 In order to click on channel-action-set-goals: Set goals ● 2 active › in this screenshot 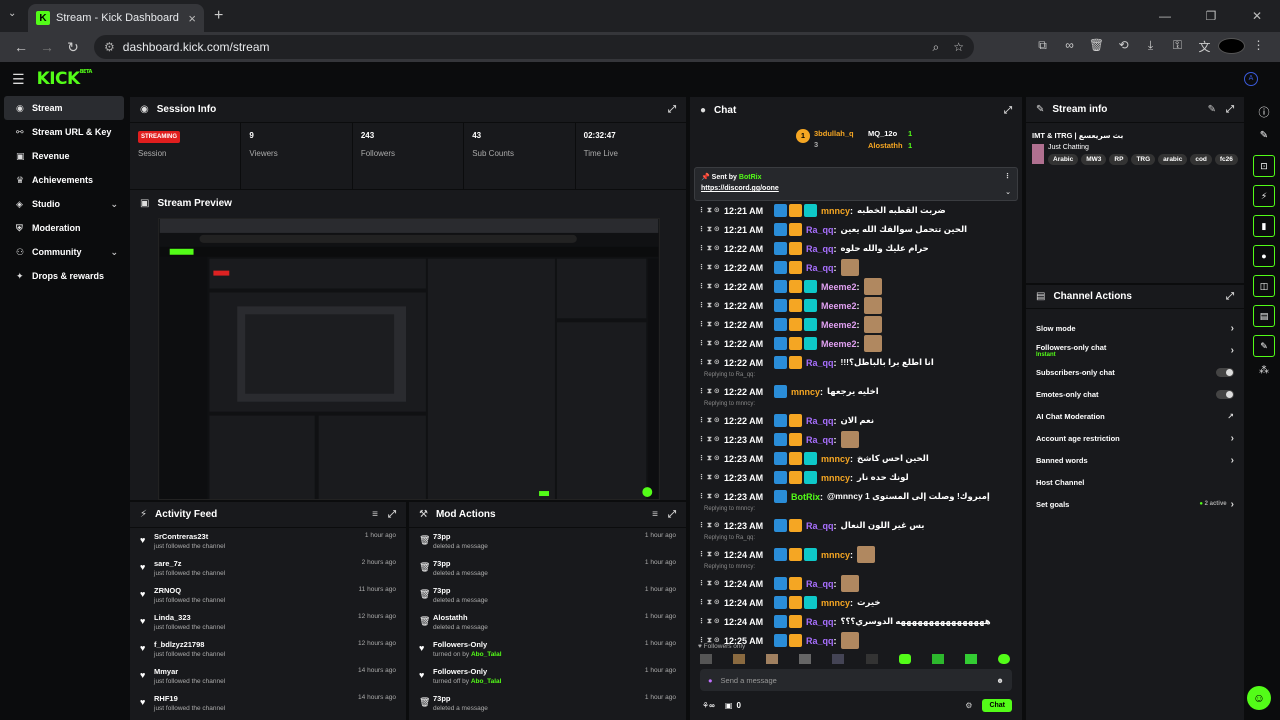, I will do `click(1135, 504)`.